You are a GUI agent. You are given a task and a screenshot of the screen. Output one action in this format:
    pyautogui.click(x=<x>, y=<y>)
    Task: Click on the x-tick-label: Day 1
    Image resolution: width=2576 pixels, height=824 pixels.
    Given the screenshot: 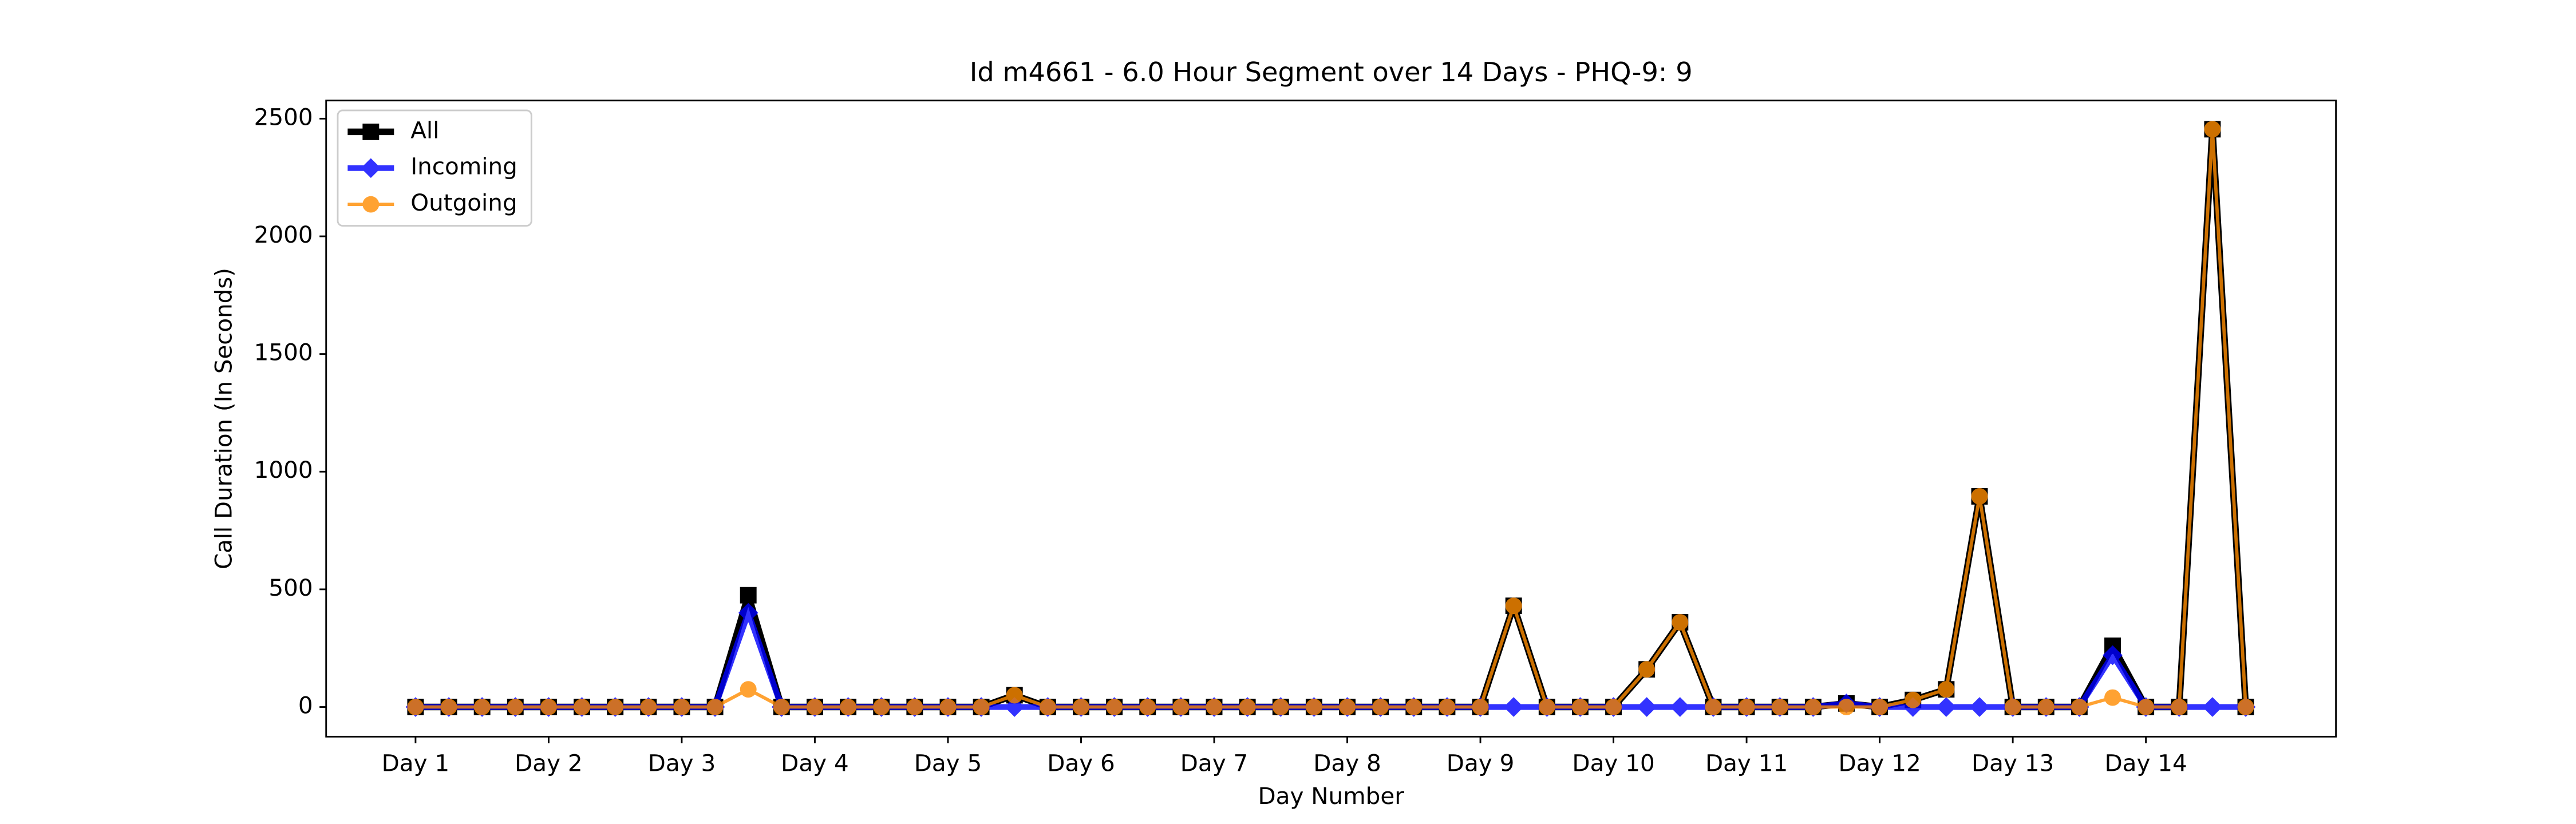 What is the action you would take?
    pyautogui.click(x=416, y=763)
    